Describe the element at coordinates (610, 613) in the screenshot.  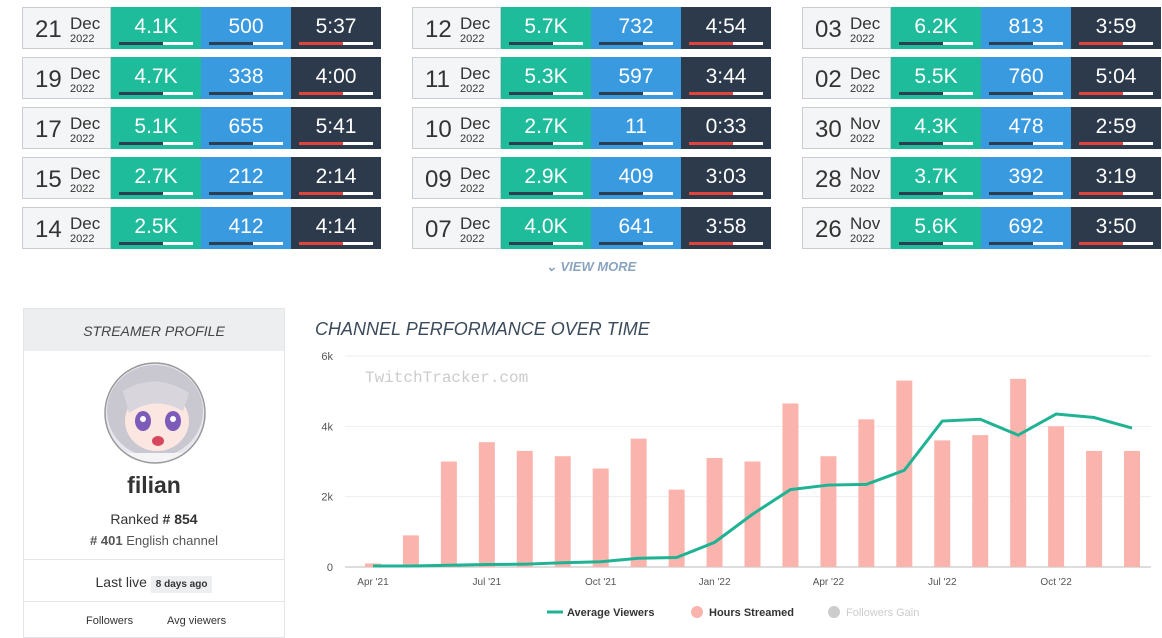
I see `legend-label: Average Viewers` at that location.